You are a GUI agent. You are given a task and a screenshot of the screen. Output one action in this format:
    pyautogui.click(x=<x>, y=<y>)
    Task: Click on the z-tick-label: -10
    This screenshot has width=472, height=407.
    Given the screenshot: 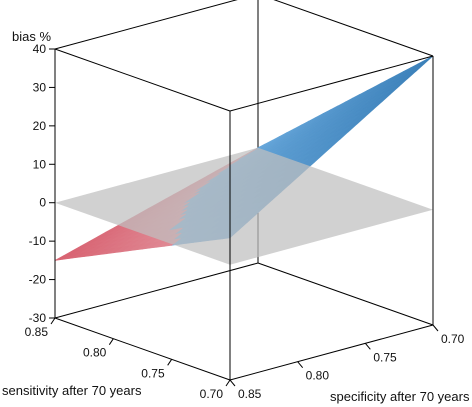 What is the action you would take?
    pyautogui.click(x=38, y=241)
    